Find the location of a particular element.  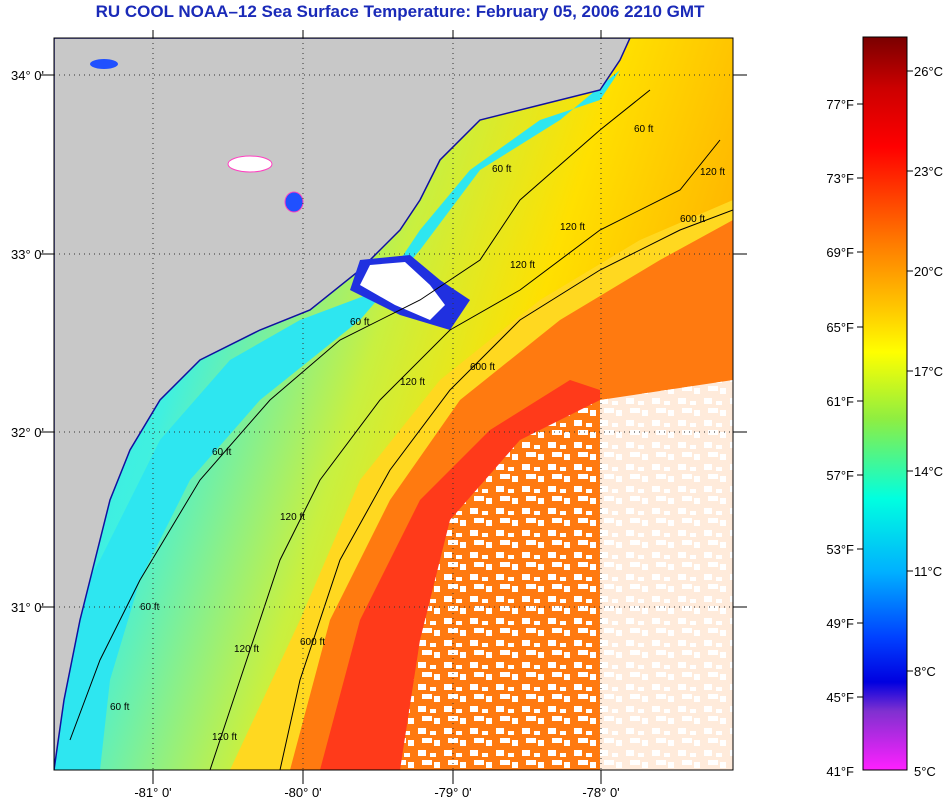

c-label: 8°C is located at coordinates (925, 671).